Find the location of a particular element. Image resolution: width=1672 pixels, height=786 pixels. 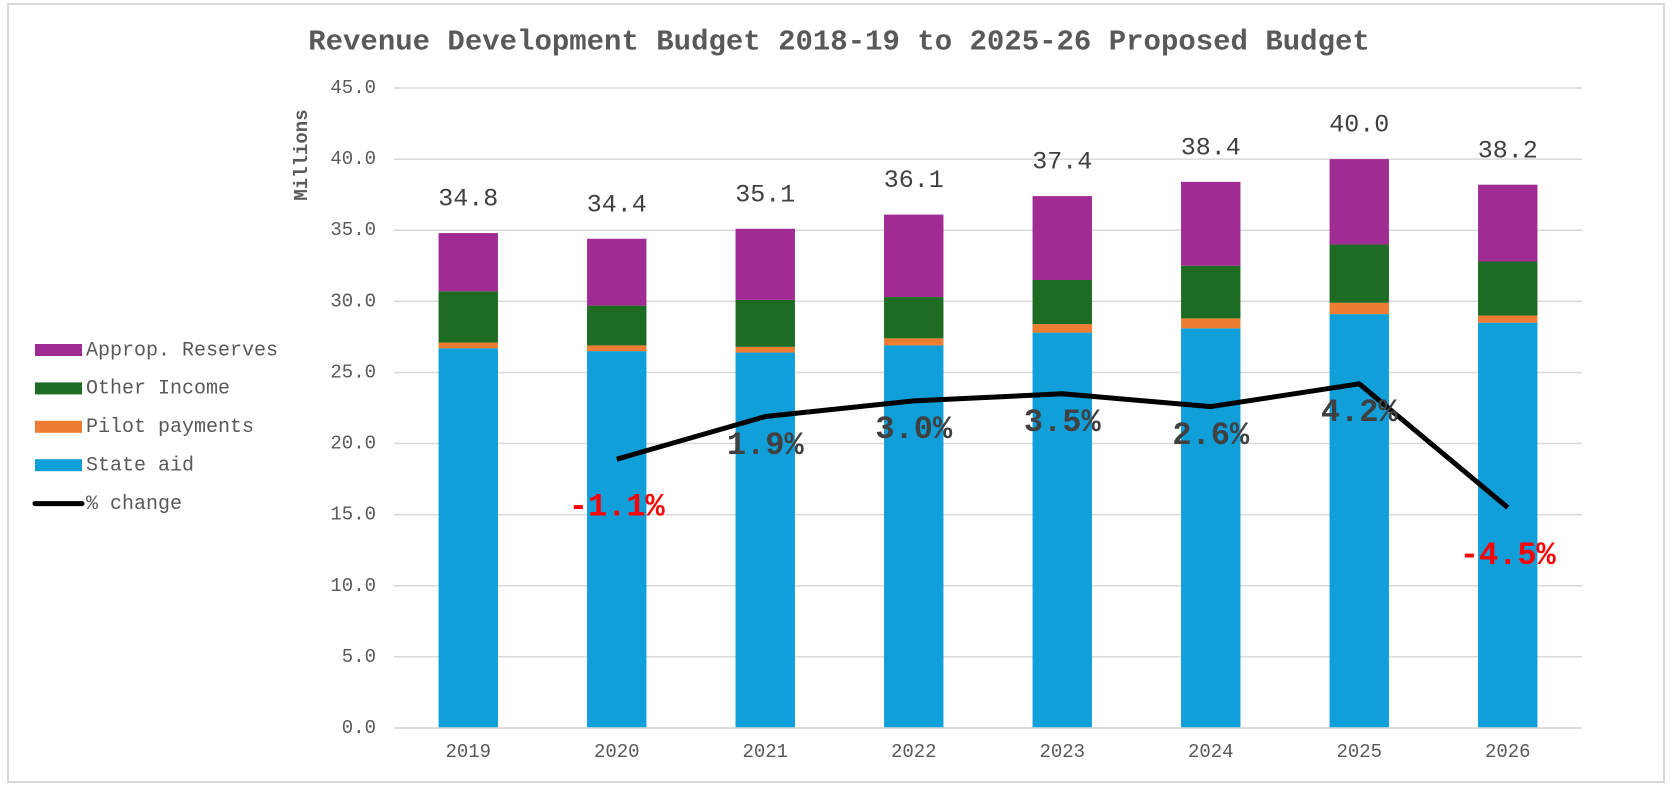

y-tick-label: 20.0 is located at coordinates (353, 444).